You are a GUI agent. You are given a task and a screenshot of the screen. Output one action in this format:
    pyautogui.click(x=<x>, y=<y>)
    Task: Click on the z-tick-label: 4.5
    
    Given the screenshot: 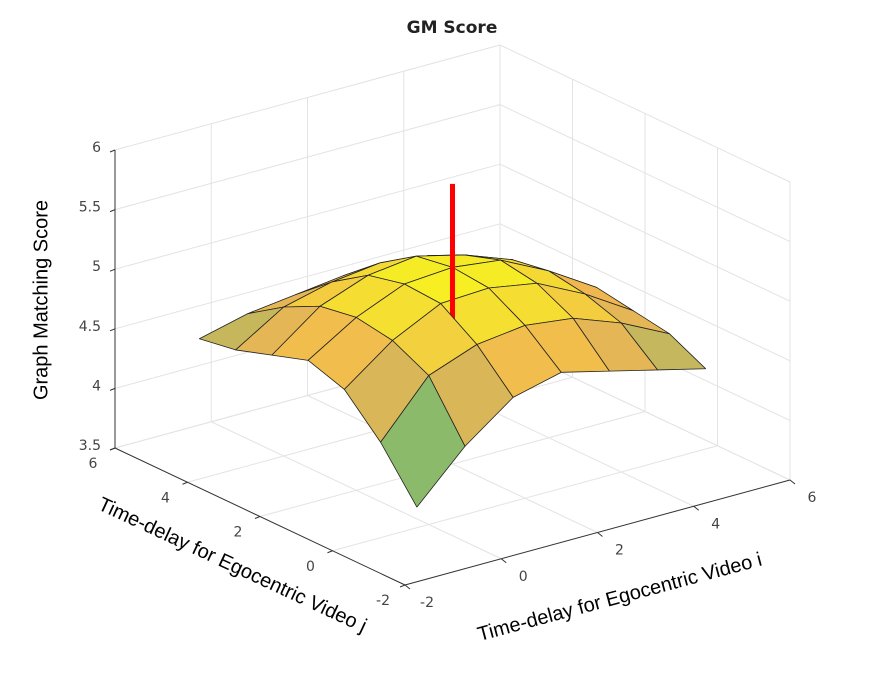 What is the action you would take?
    pyautogui.click(x=90, y=327)
    